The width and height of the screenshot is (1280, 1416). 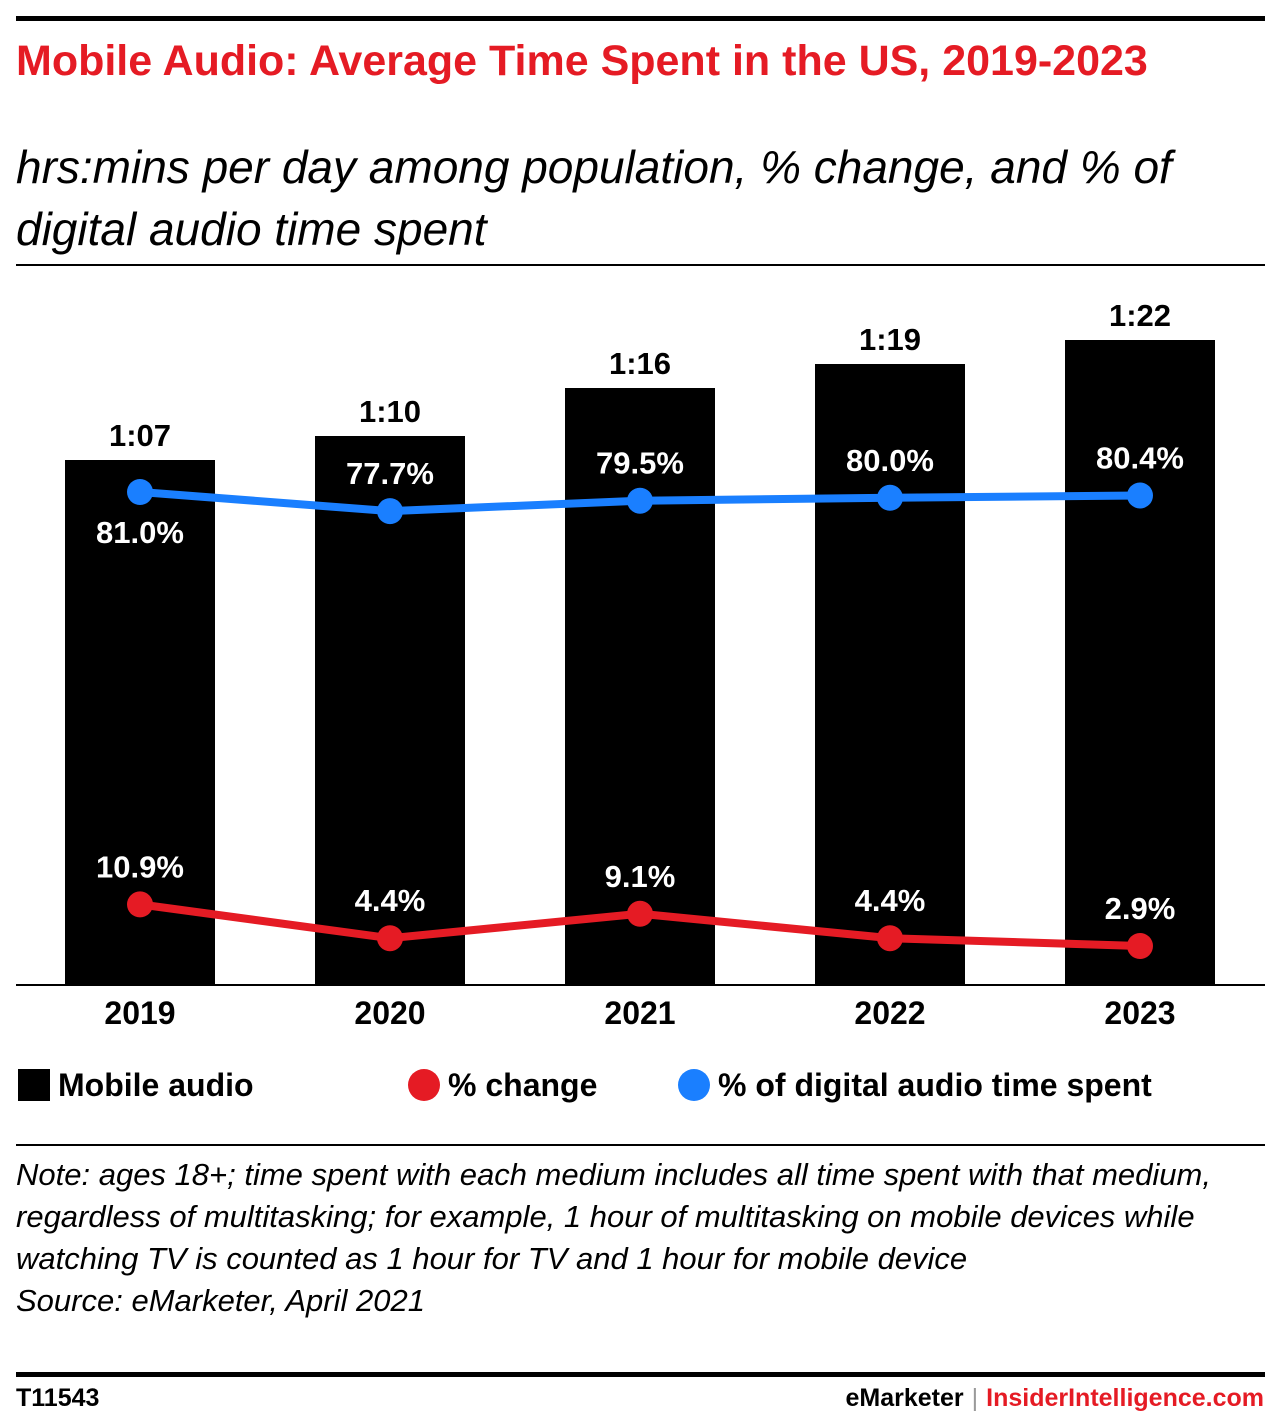 I want to click on legend-blue-dot-icon, so click(x=694, y=1085).